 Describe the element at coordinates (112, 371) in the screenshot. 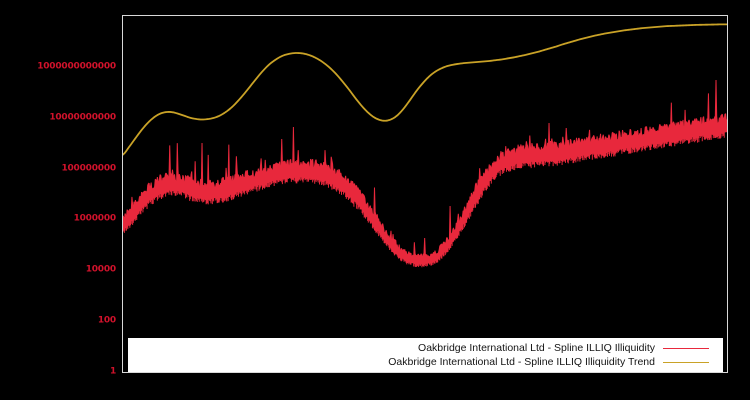

I see `y-tick-label: 1` at that location.